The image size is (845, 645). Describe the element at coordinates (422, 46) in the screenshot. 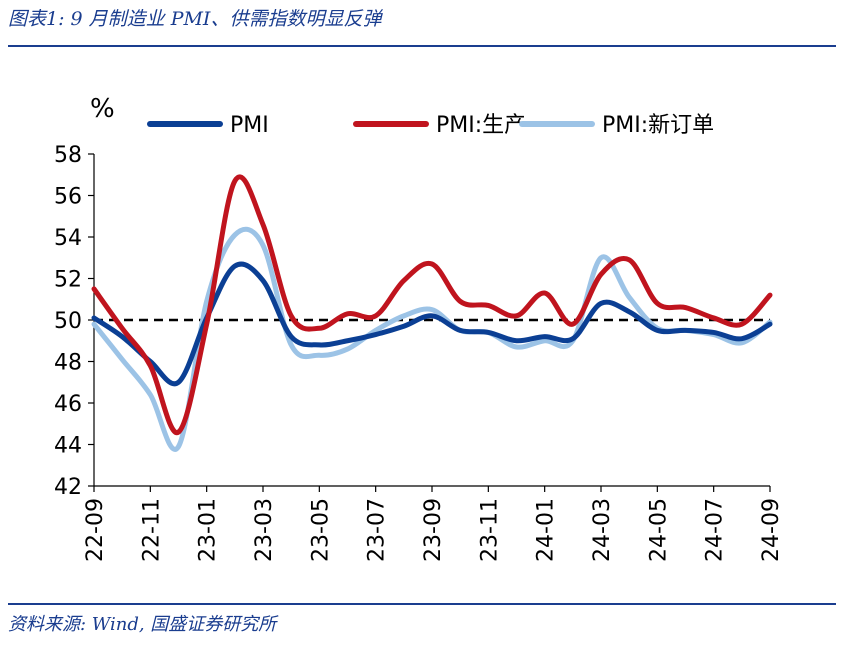

I see `caption-rule` at that location.